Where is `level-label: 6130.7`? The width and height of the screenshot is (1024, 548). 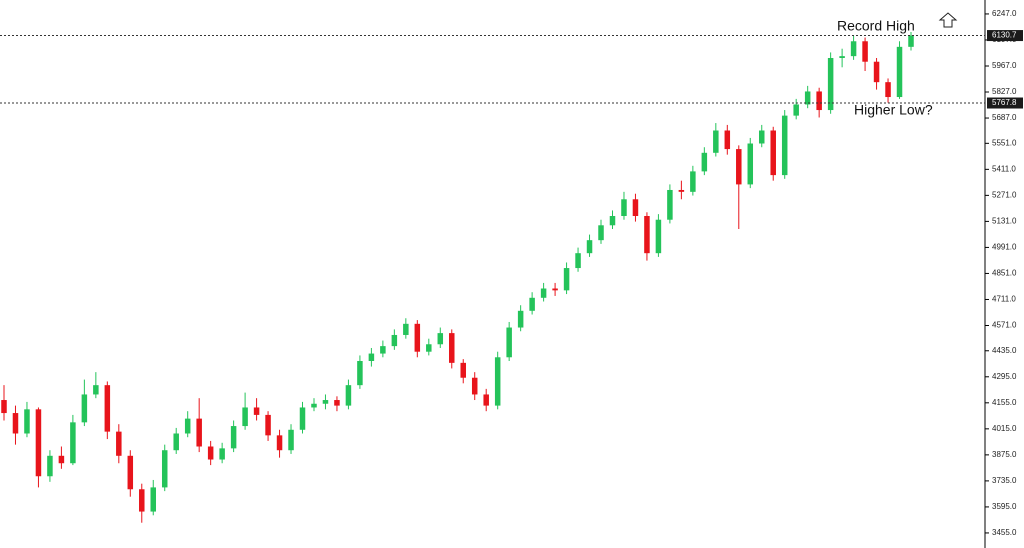
level-label: 6130.7 is located at coordinates (1004, 35).